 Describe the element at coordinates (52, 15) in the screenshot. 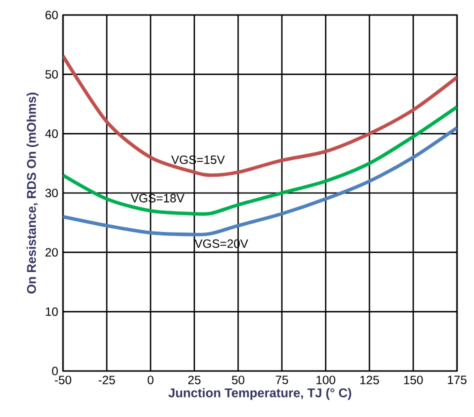

I see `y-tick-label: 60` at that location.